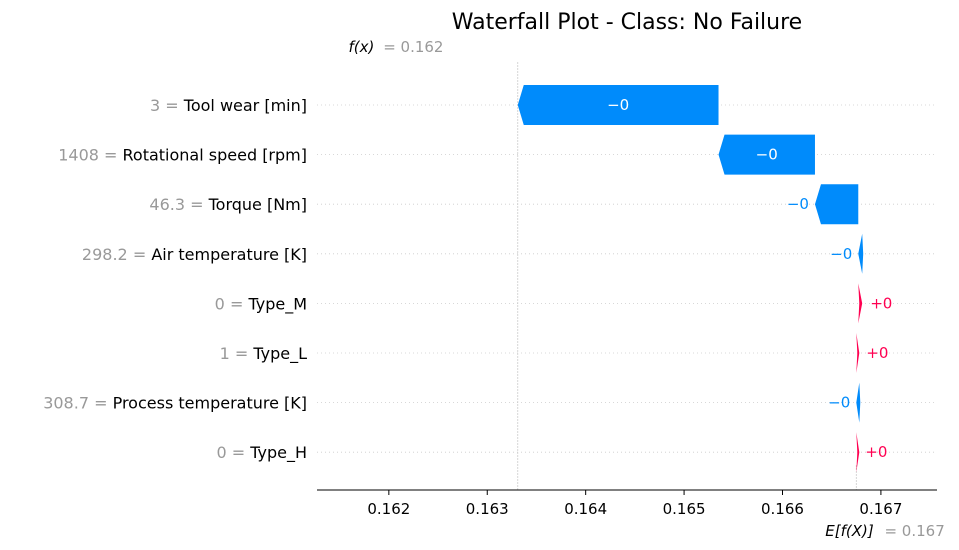 Image resolution: width=959 pixels, height=550 pixels. What do you see at coordinates (634, 504) in the screenshot?
I see `x-axis-ticks: 0.162 0.163 0.164 0.165 0.166 0.167` at bounding box center [634, 504].